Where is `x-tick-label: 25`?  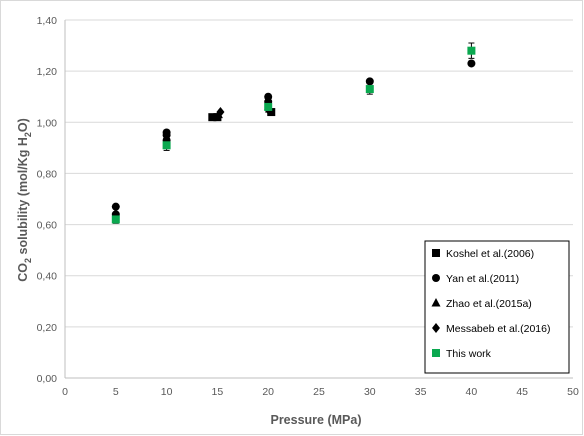
x-tick-label: 25 is located at coordinates (319, 392).